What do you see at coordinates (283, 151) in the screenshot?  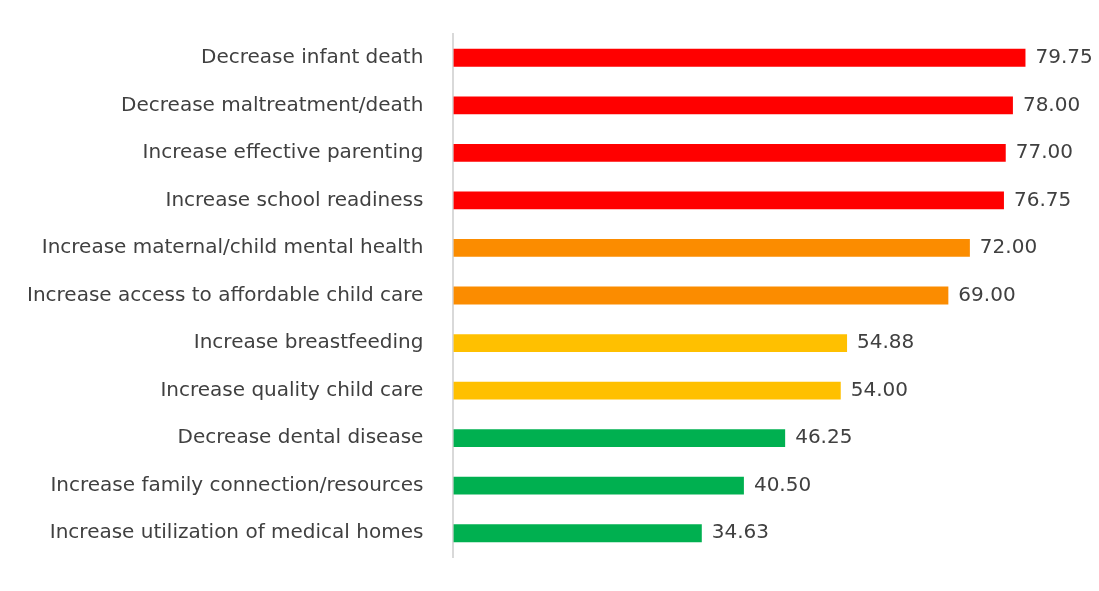 I see `y-tick-label: Increase effective parenting` at bounding box center [283, 151].